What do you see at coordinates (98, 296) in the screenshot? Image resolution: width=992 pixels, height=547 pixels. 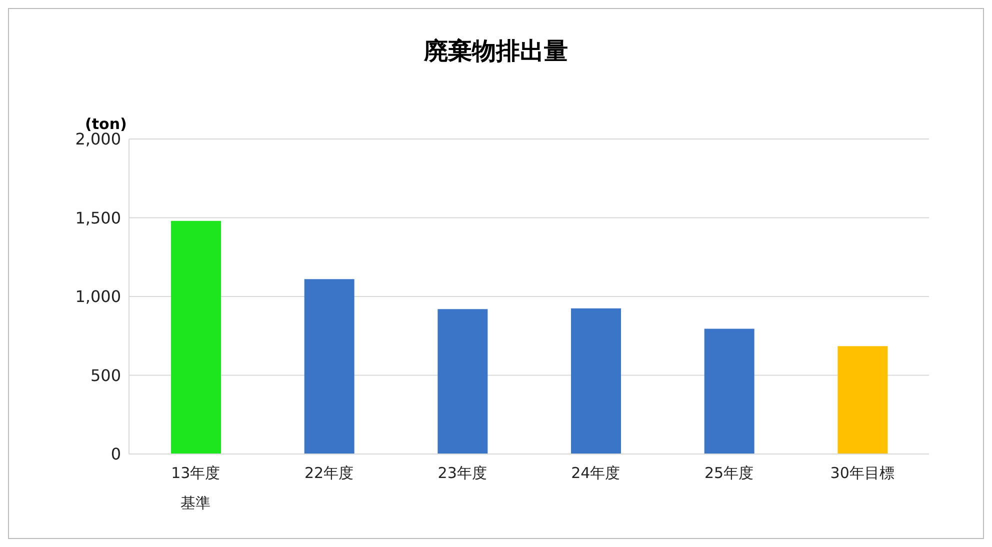 I see `y-tick-label: 1,000` at bounding box center [98, 296].